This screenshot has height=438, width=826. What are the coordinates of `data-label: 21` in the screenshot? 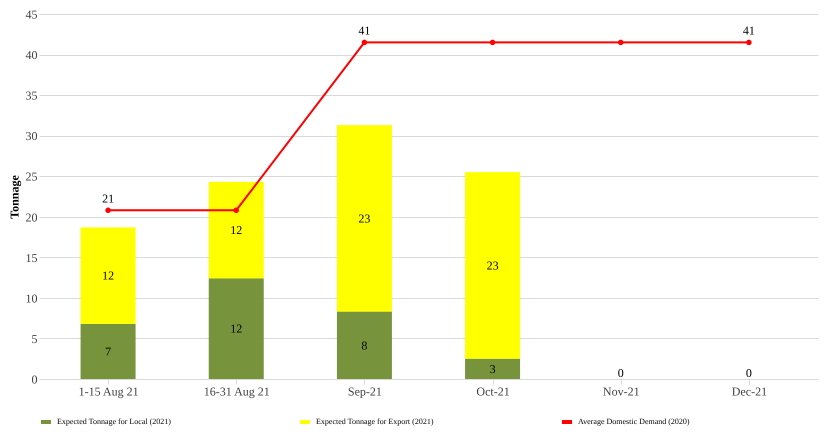 It's located at (108, 198).